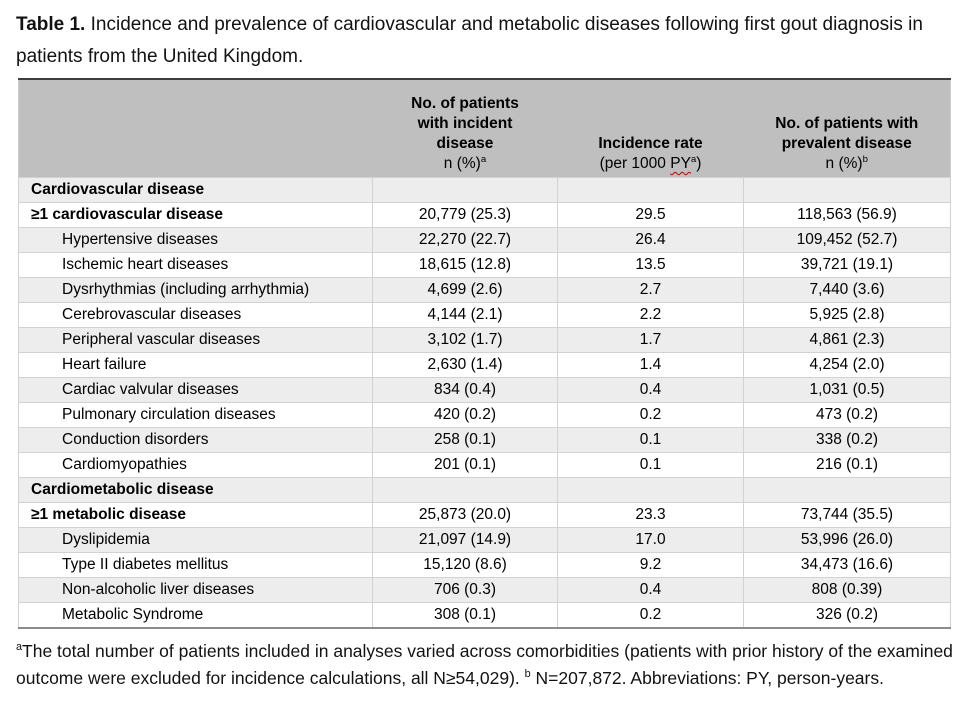 The image size is (971, 717). Describe the element at coordinates (650, 440) in the screenshot. I see `cell-incidence-rate: 0.1` at that location.